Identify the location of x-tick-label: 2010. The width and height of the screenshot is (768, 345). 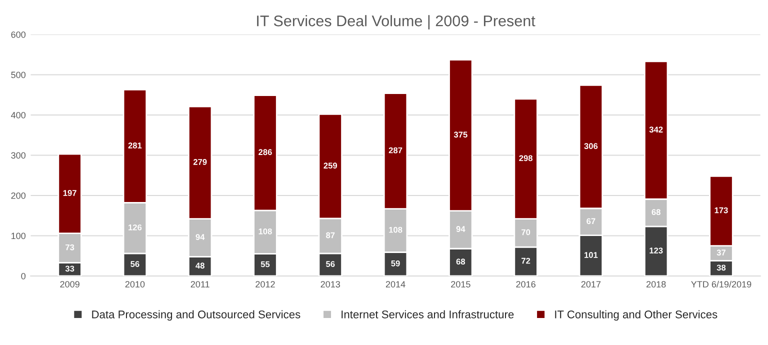
(135, 284).